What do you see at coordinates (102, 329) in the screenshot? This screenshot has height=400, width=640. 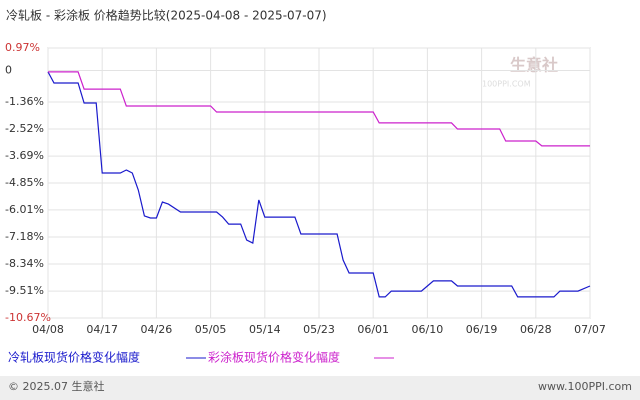 I see `x-tick-label: 04/17` at bounding box center [102, 329].